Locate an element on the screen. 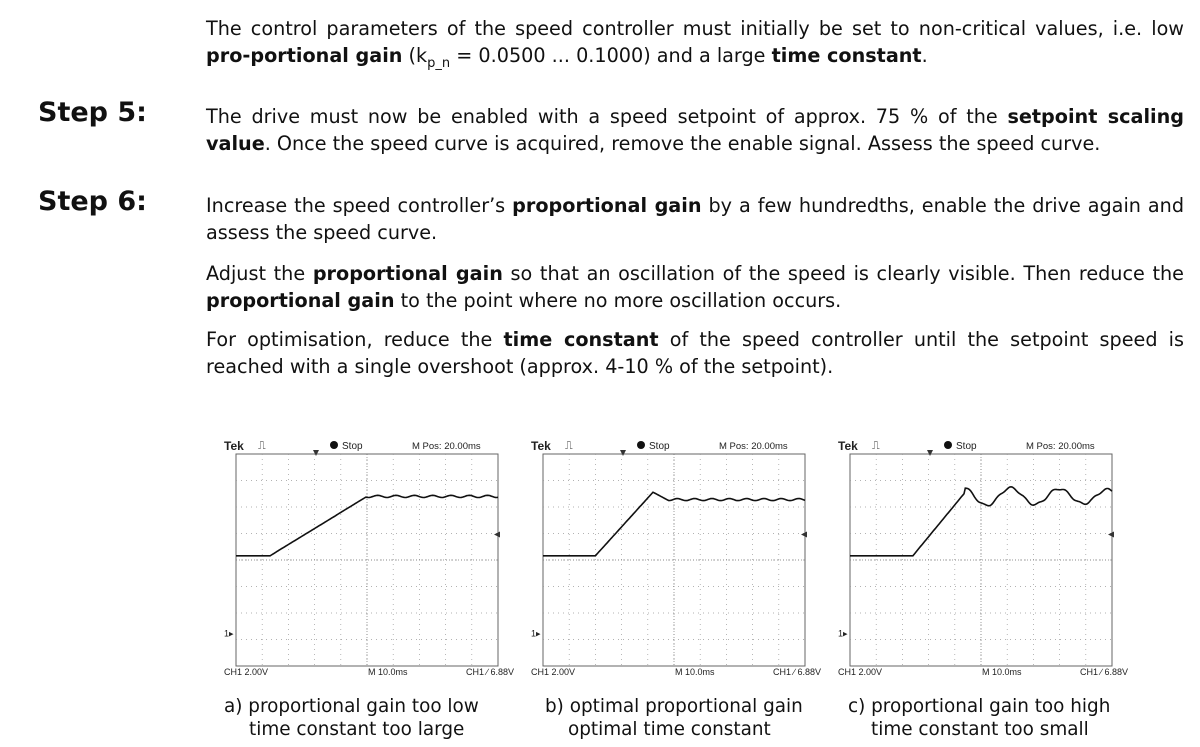 This screenshot has height=747, width=1200. step-6-text: Increase the speed controller’s is located at coordinates (359, 205).